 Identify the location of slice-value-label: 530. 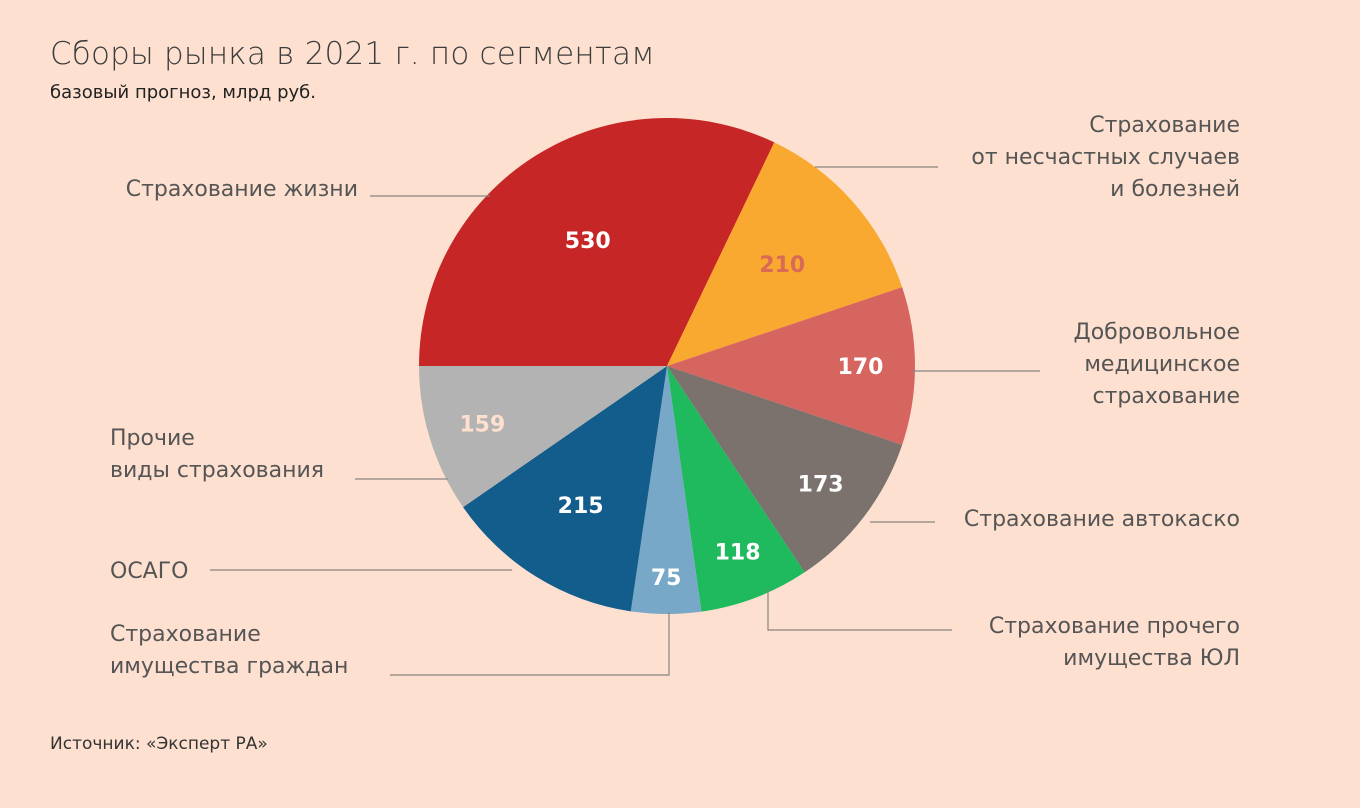
(588, 241).